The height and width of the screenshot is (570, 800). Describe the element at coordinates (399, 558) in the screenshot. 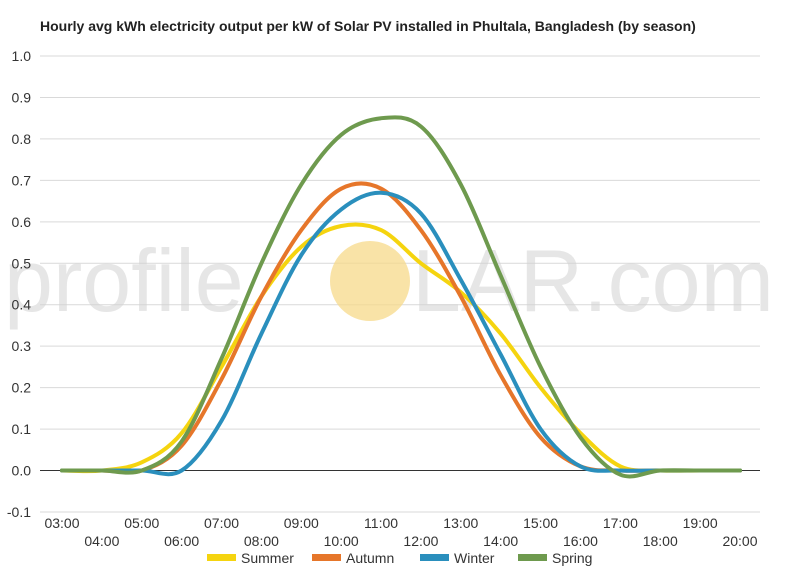

I see `legend: Summer Autumn Winter Spring` at that location.